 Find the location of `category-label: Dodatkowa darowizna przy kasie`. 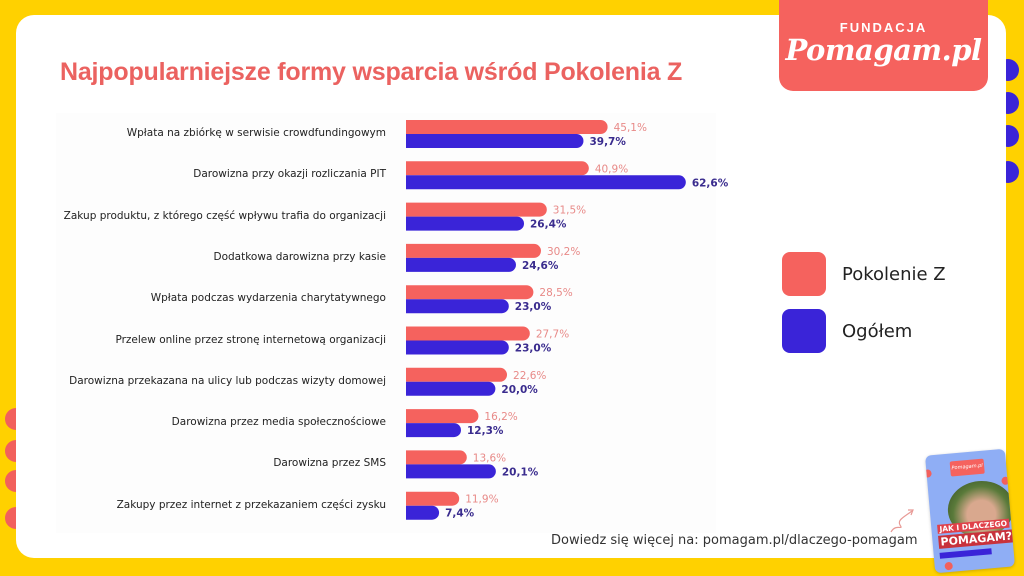

category-label: Dodatkowa darowizna przy kasie is located at coordinates (300, 256).